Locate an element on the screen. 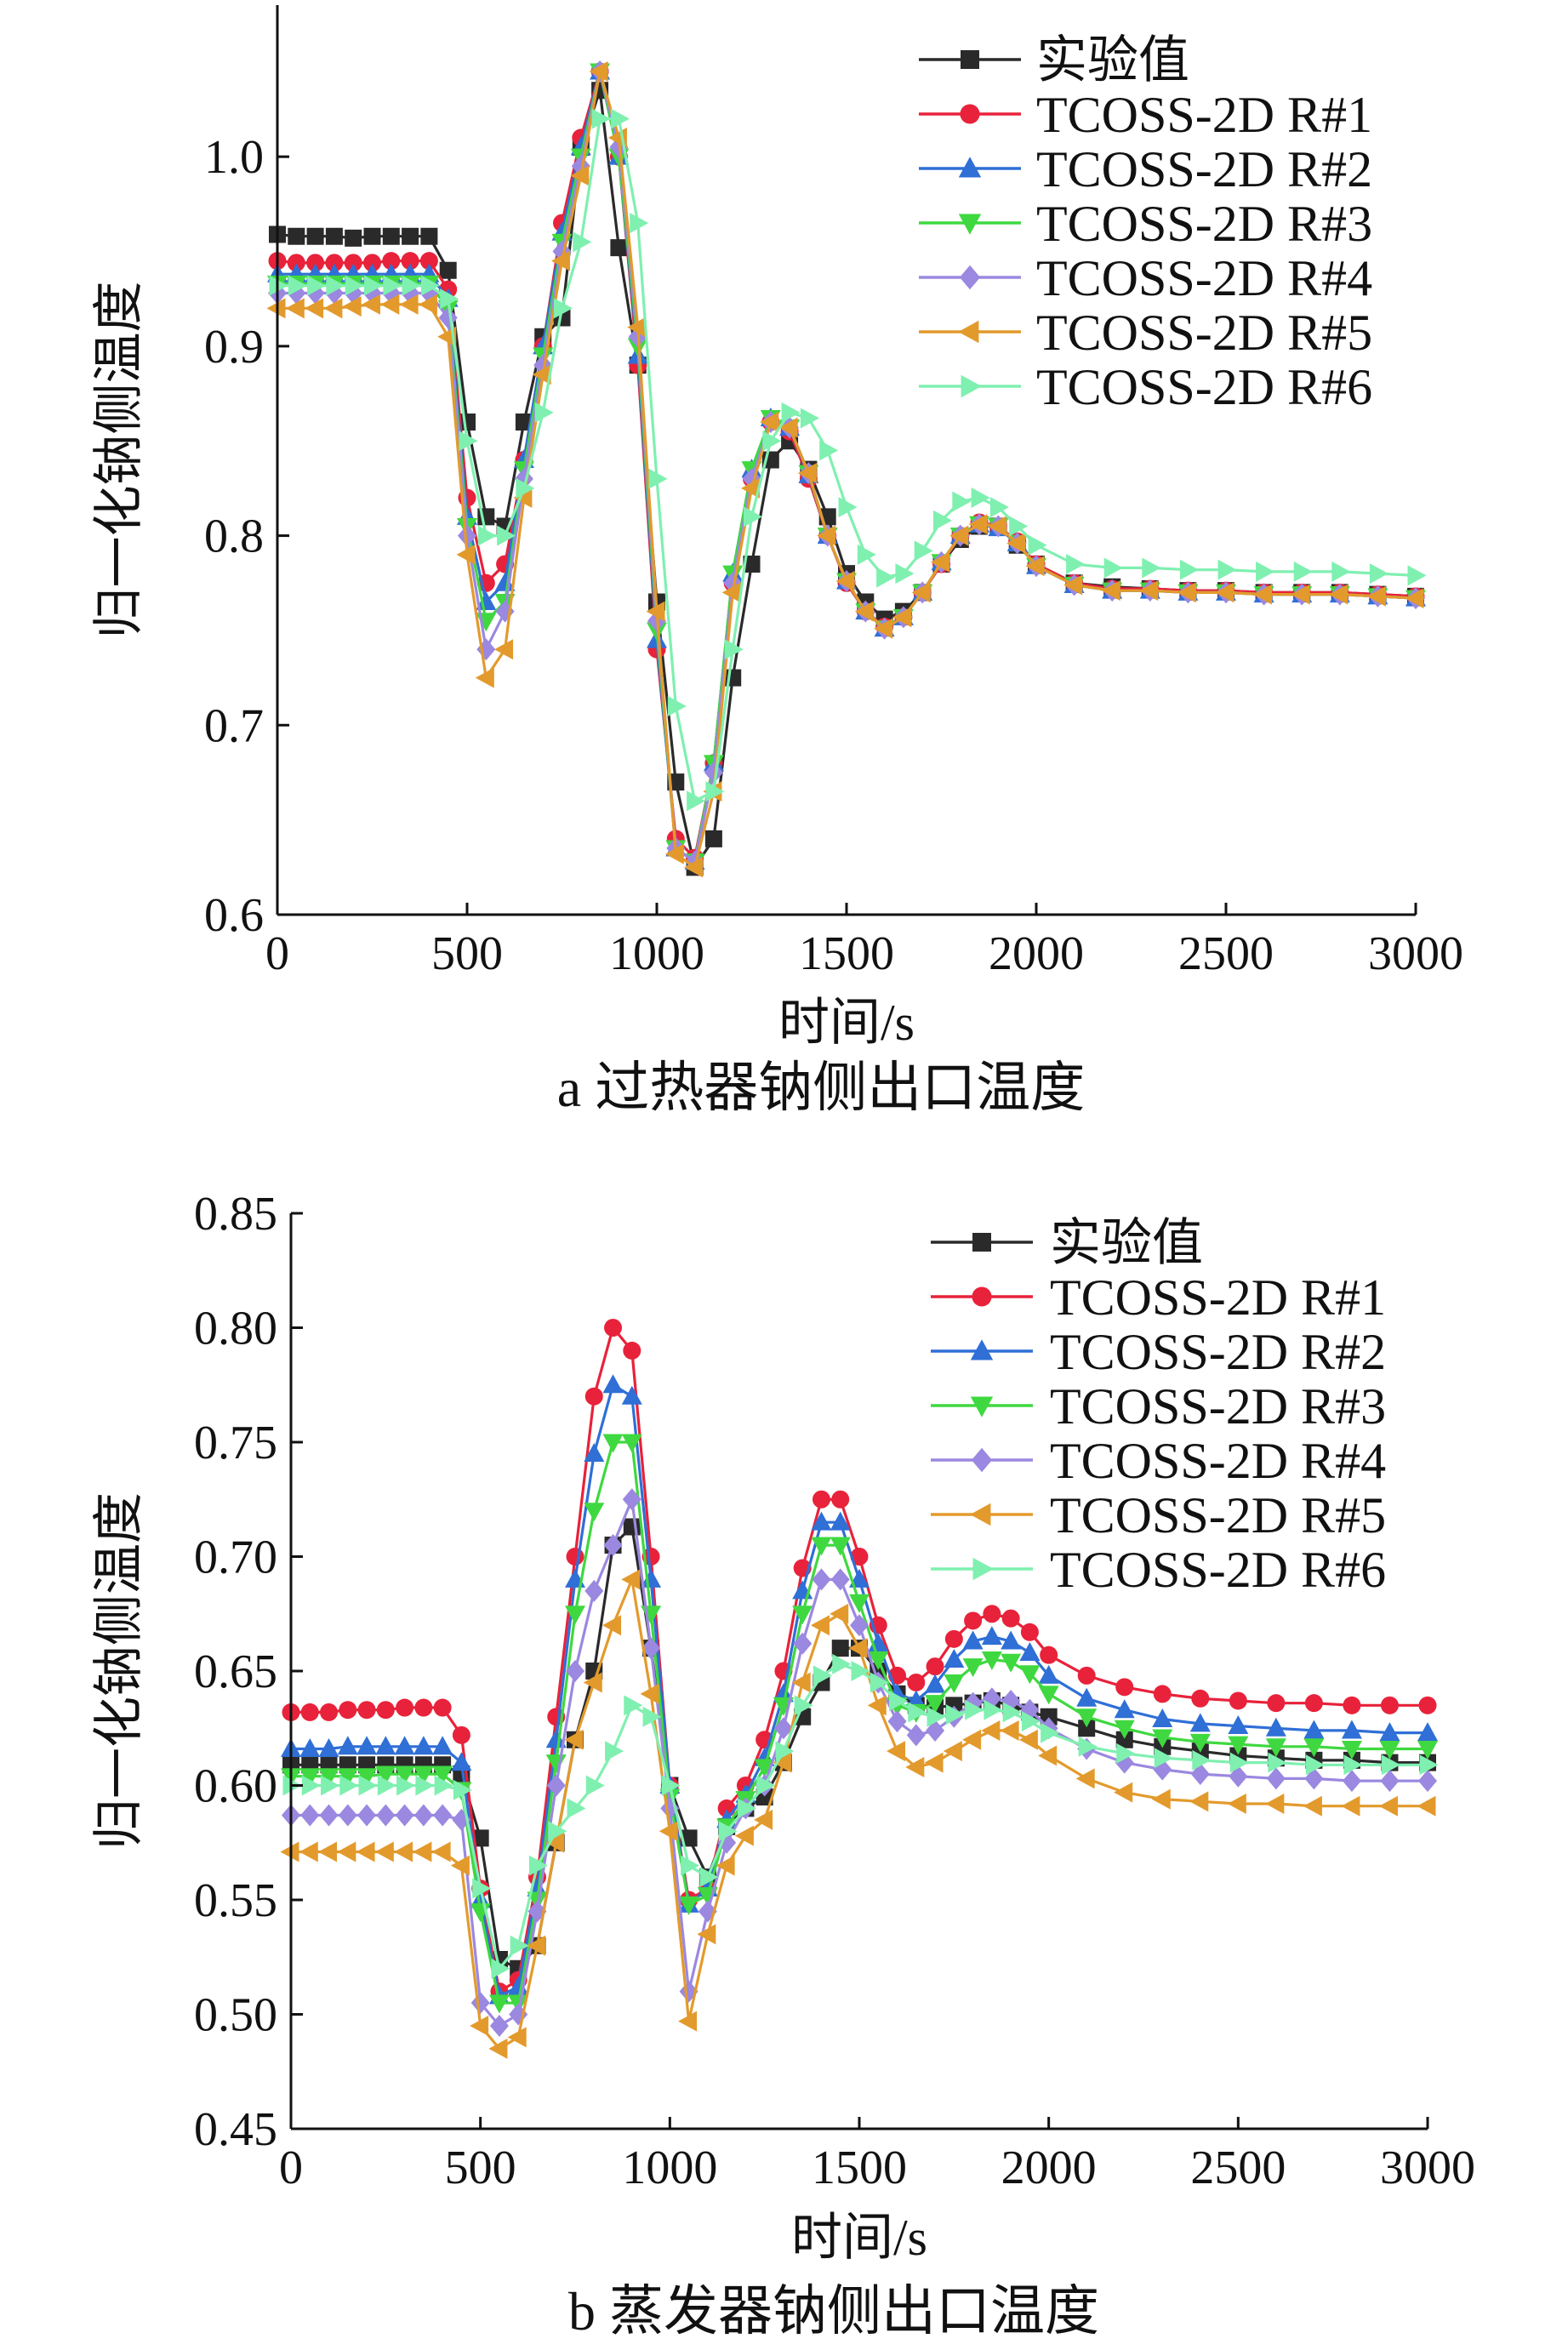 Image resolution: width=1568 pixels, height=2350 pixels. y-tick-label-b-6: 0.75 is located at coordinates (235, 1443).